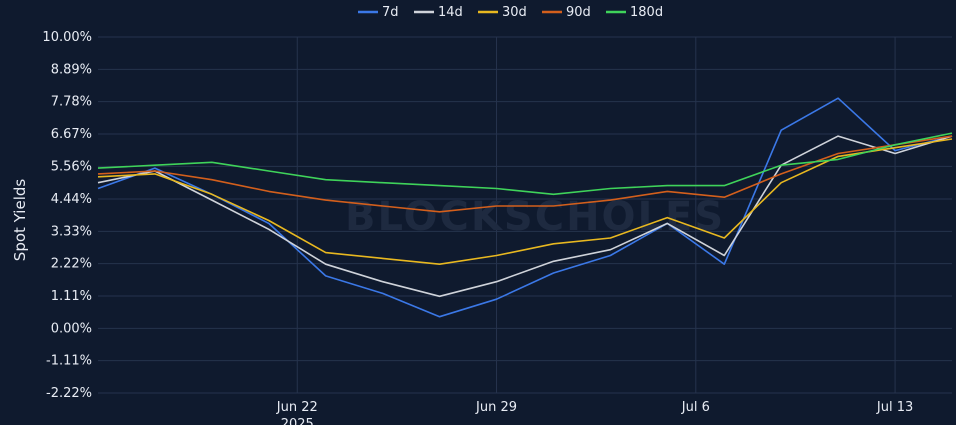 This screenshot has height=425, width=956. Describe the element at coordinates (71, 102) in the screenshot. I see `y-tick-label: 7.78%` at that location.